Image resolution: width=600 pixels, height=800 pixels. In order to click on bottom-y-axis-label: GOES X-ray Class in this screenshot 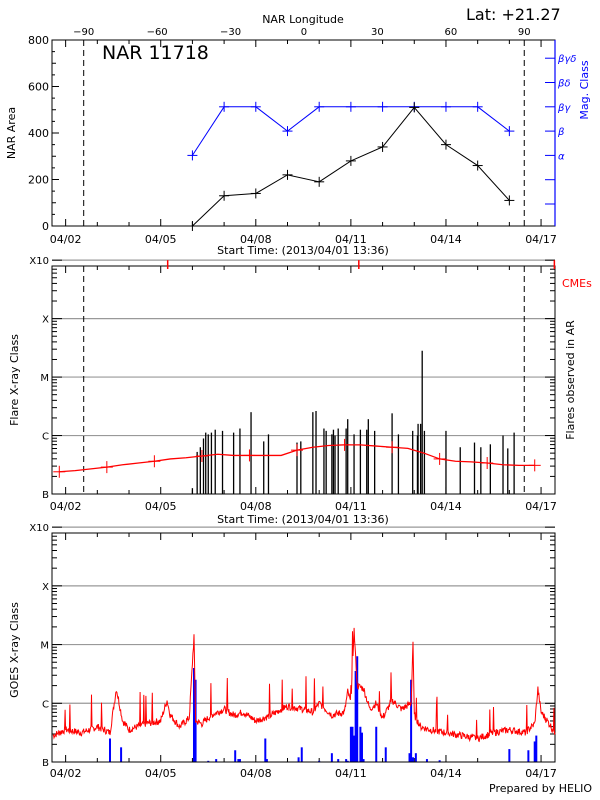, I will do `click(14, 650)`.